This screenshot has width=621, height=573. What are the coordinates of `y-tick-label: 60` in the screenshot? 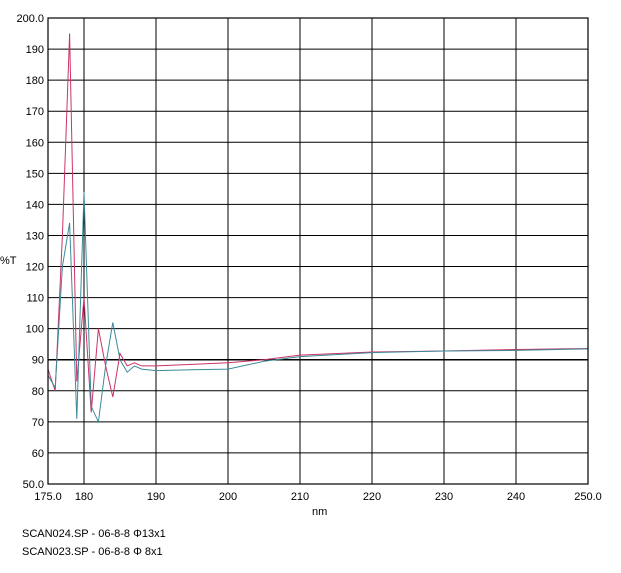 It's located at (38, 454).